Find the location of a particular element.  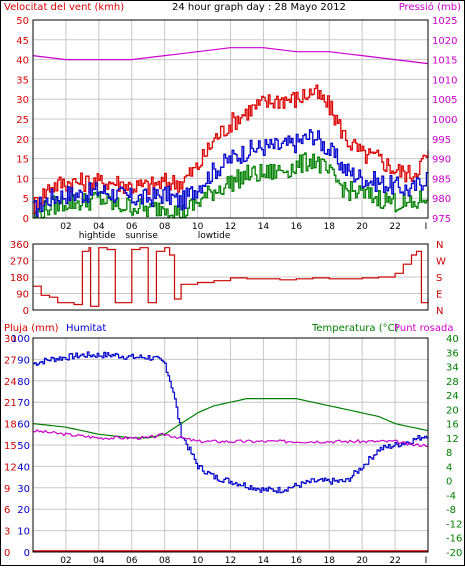

x-tick-label-3: 20 is located at coordinates (362, 561).